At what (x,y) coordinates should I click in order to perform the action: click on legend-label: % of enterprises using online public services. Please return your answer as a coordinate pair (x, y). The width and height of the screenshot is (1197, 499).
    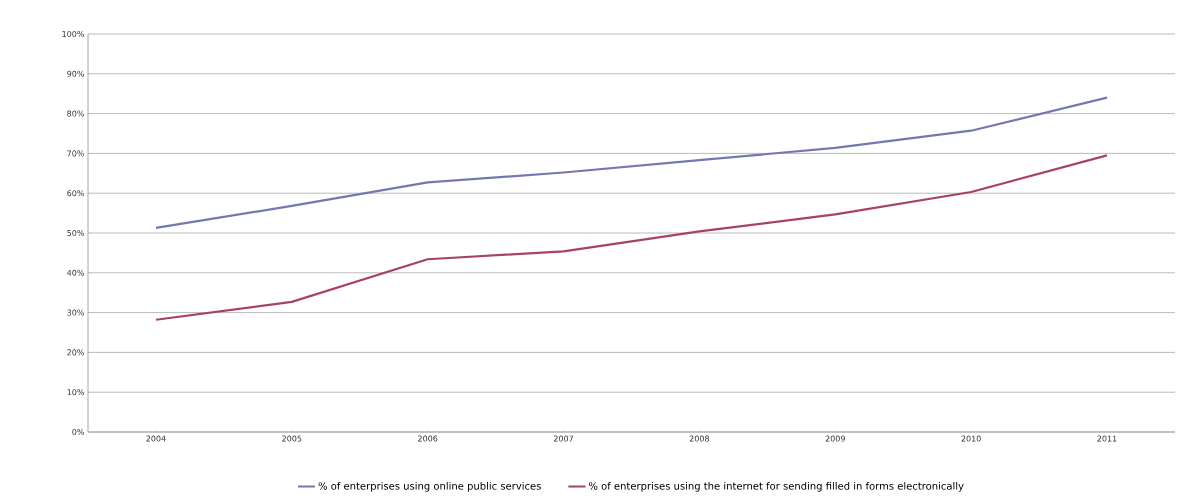
    Looking at the image, I should click on (429, 486).